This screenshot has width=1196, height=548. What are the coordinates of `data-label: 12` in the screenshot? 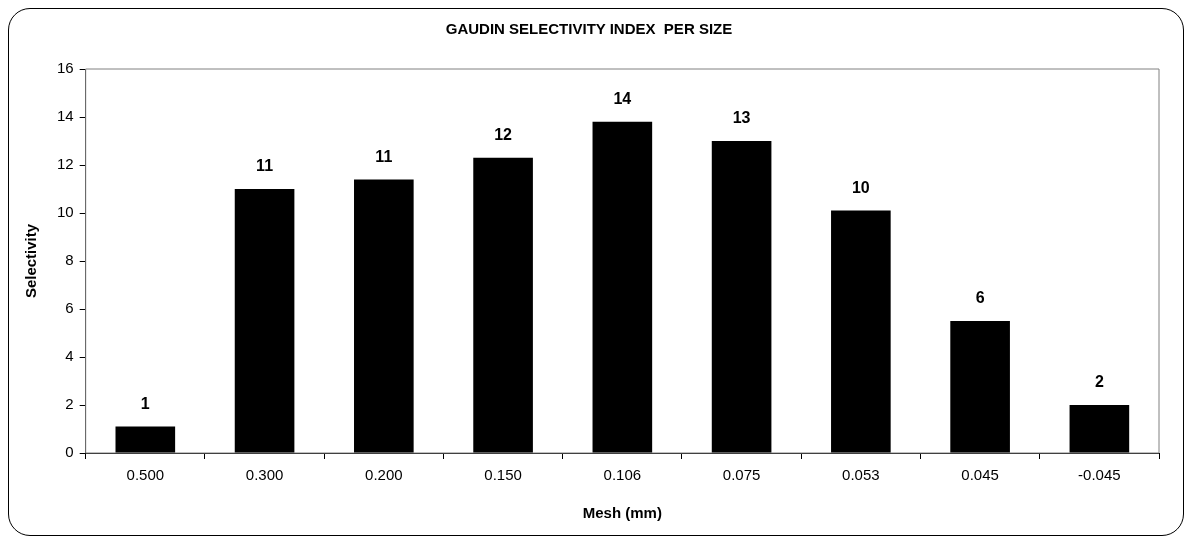 It's located at (503, 135).